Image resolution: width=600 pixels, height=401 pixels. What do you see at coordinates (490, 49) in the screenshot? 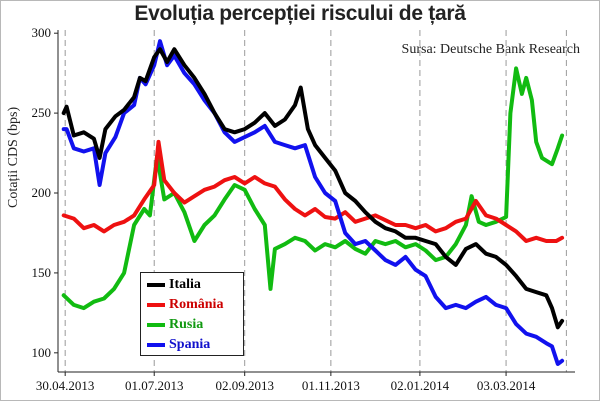
I see `chart-source: Sursa: Deutsche Bank Research` at bounding box center [490, 49].